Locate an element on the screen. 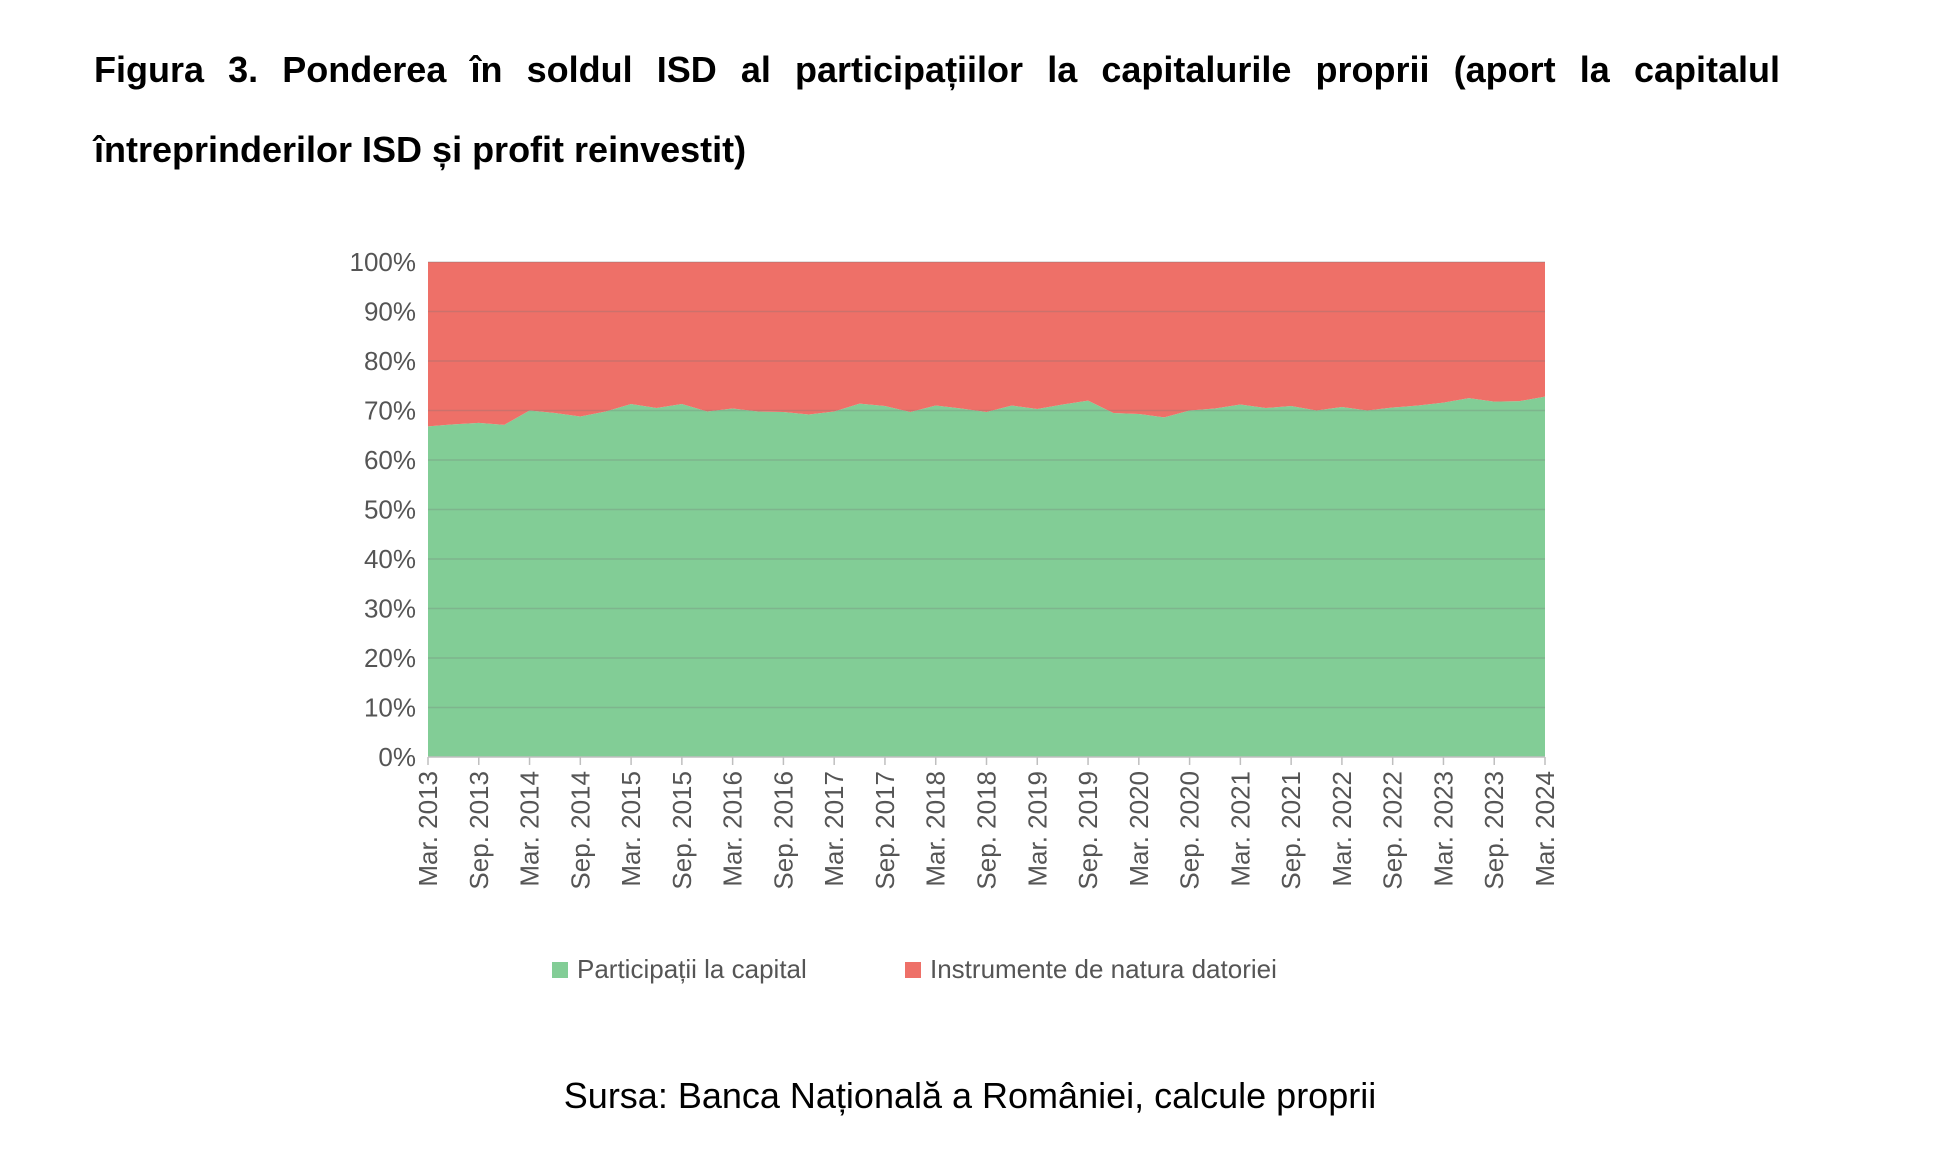 The width and height of the screenshot is (1940, 1156). x-tick-label: Sep. 2020 is located at coordinates (1190, 830).